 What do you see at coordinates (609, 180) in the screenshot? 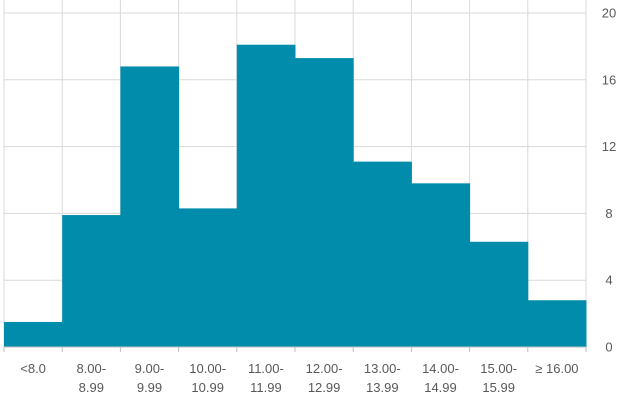
I see `y-tick-labels: 0 4 8 12 16 20` at bounding box center [609, 180].